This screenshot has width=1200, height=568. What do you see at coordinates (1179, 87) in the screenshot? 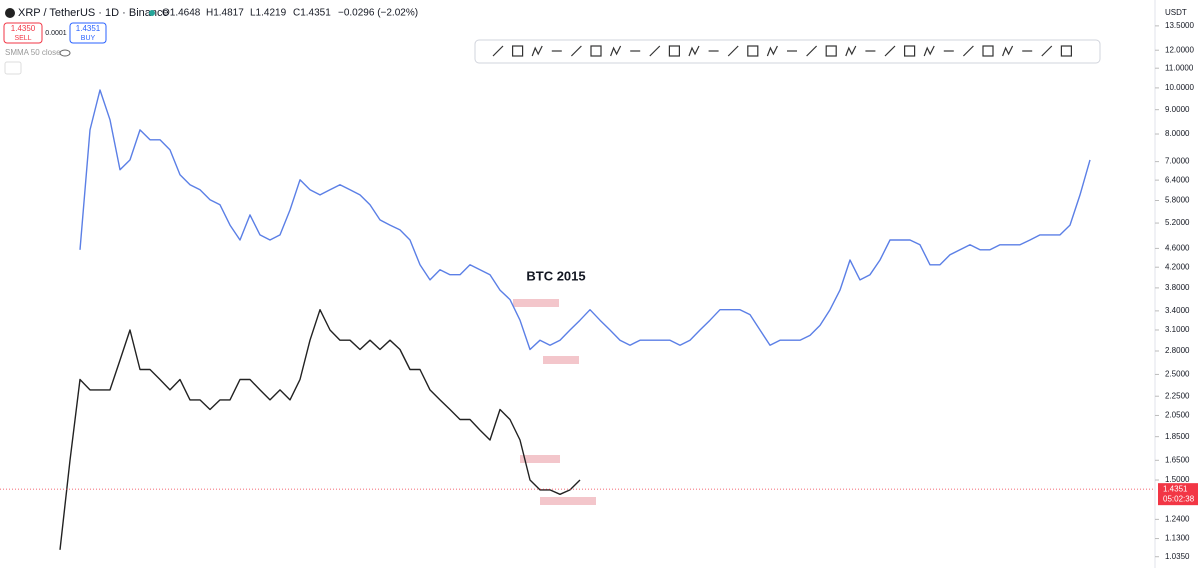
I see `y-tick-label: 10.0000` at bounding box center [1179, 87].